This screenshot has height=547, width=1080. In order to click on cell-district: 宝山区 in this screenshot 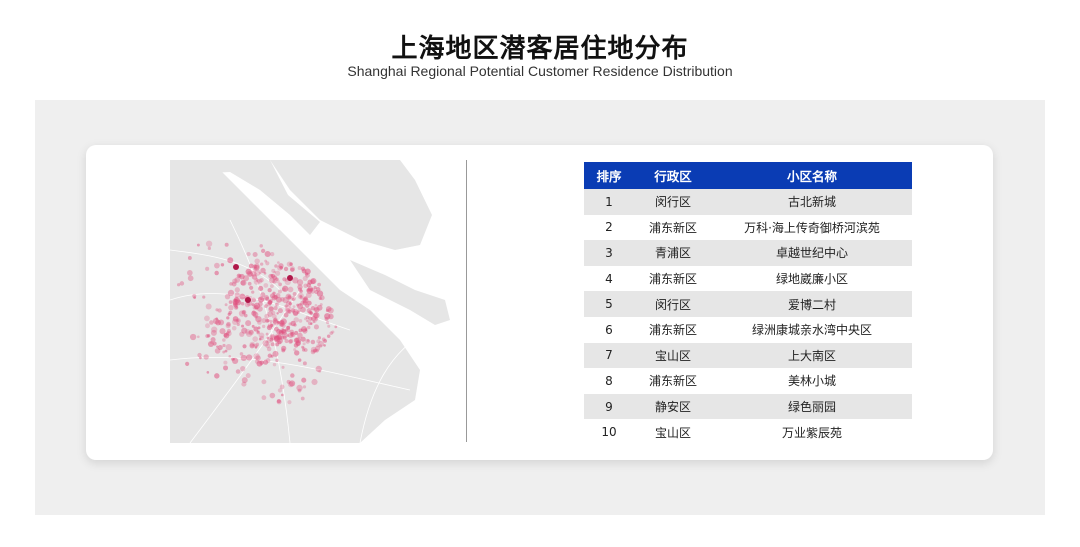, I will do `click(673, 355)`.